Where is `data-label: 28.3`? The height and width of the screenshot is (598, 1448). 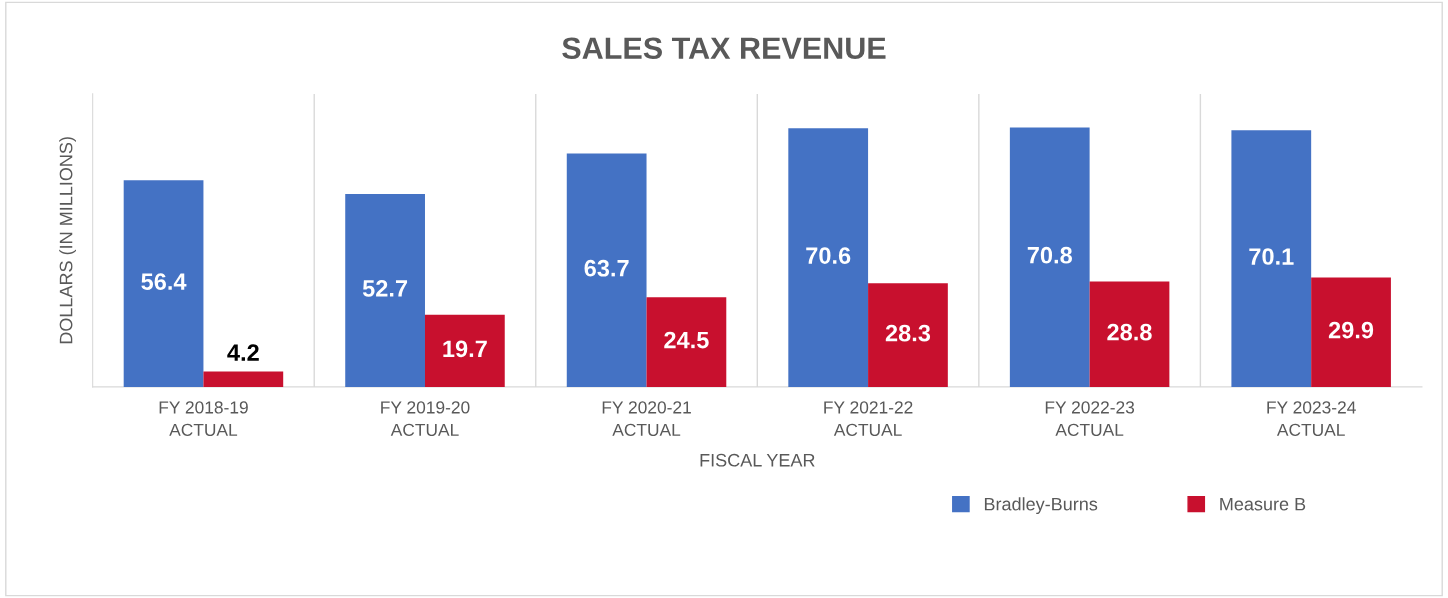
data-label: 28.3 is located at coordinates (908, 333).